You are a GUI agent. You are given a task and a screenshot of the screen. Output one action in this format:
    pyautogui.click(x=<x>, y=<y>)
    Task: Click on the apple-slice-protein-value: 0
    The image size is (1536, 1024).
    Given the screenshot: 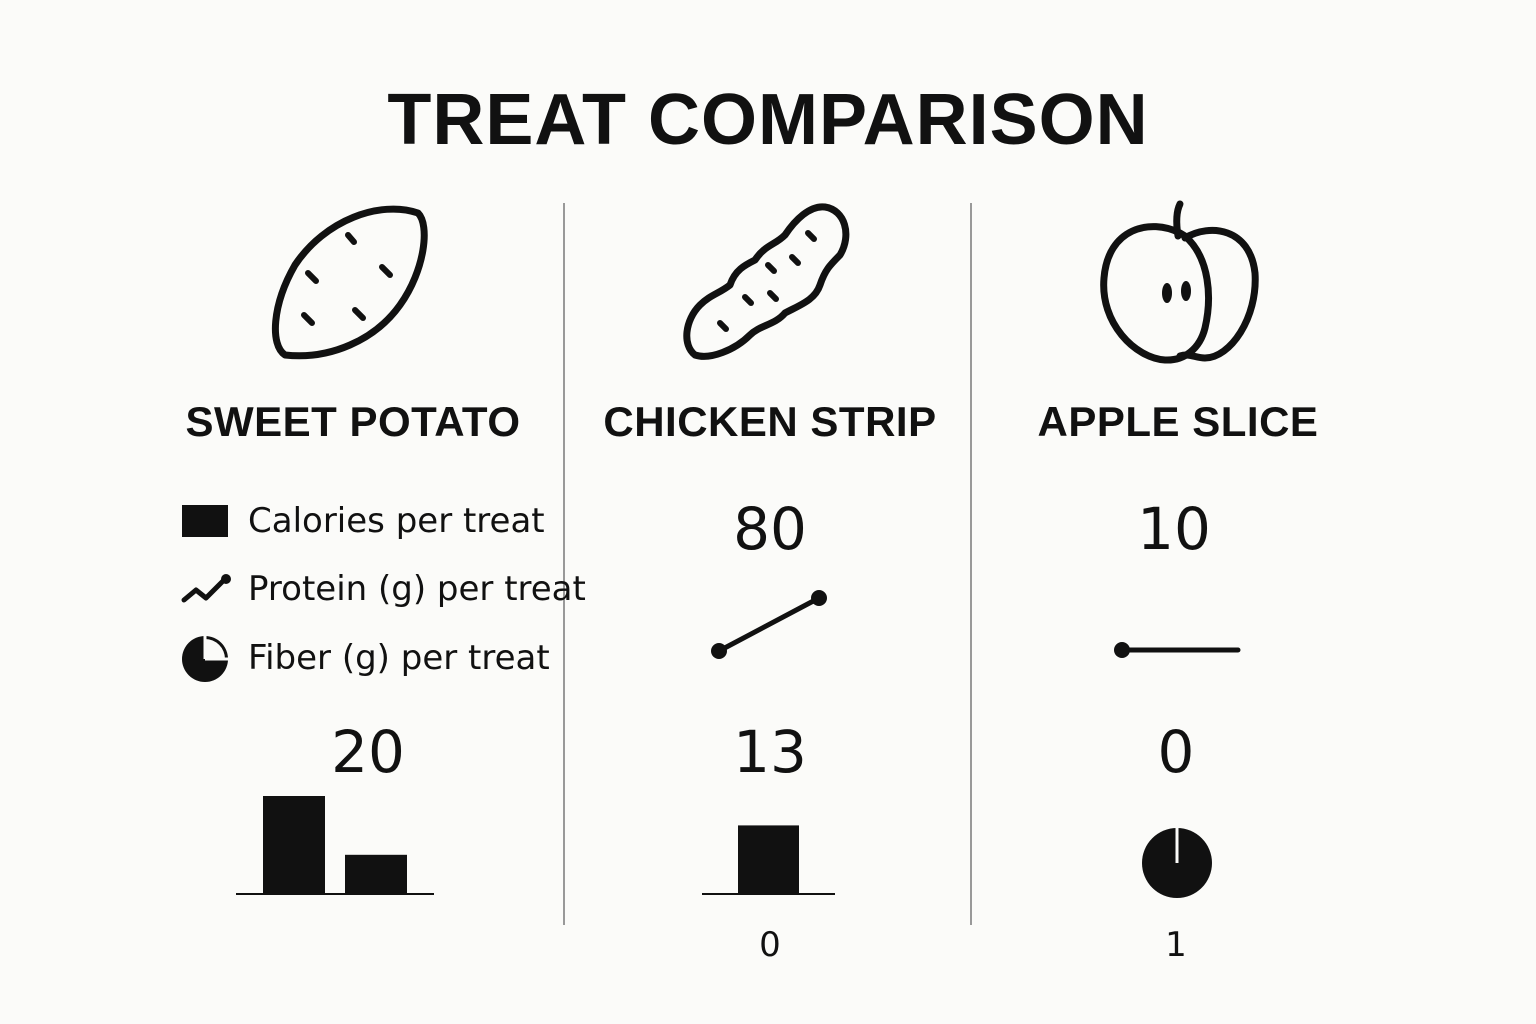 What is the action you would take?
    pyautogui.click(x=1176, y=752)
    